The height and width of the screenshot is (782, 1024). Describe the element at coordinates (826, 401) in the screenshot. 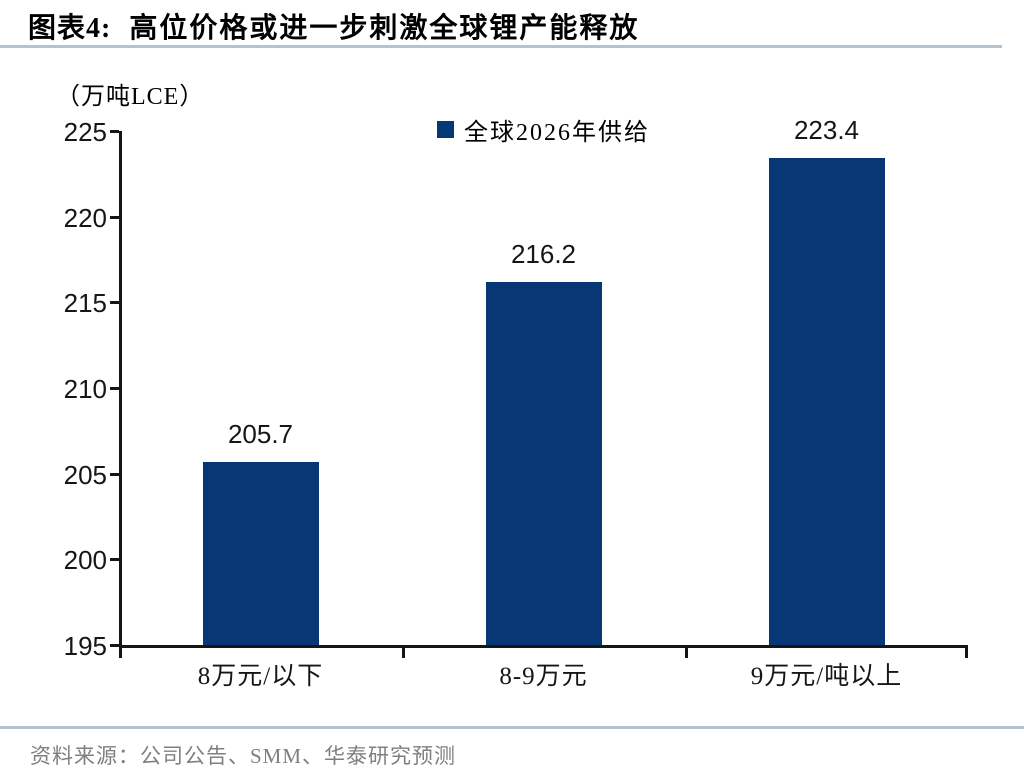

I see `bar-9万元/吨以上` at that location.